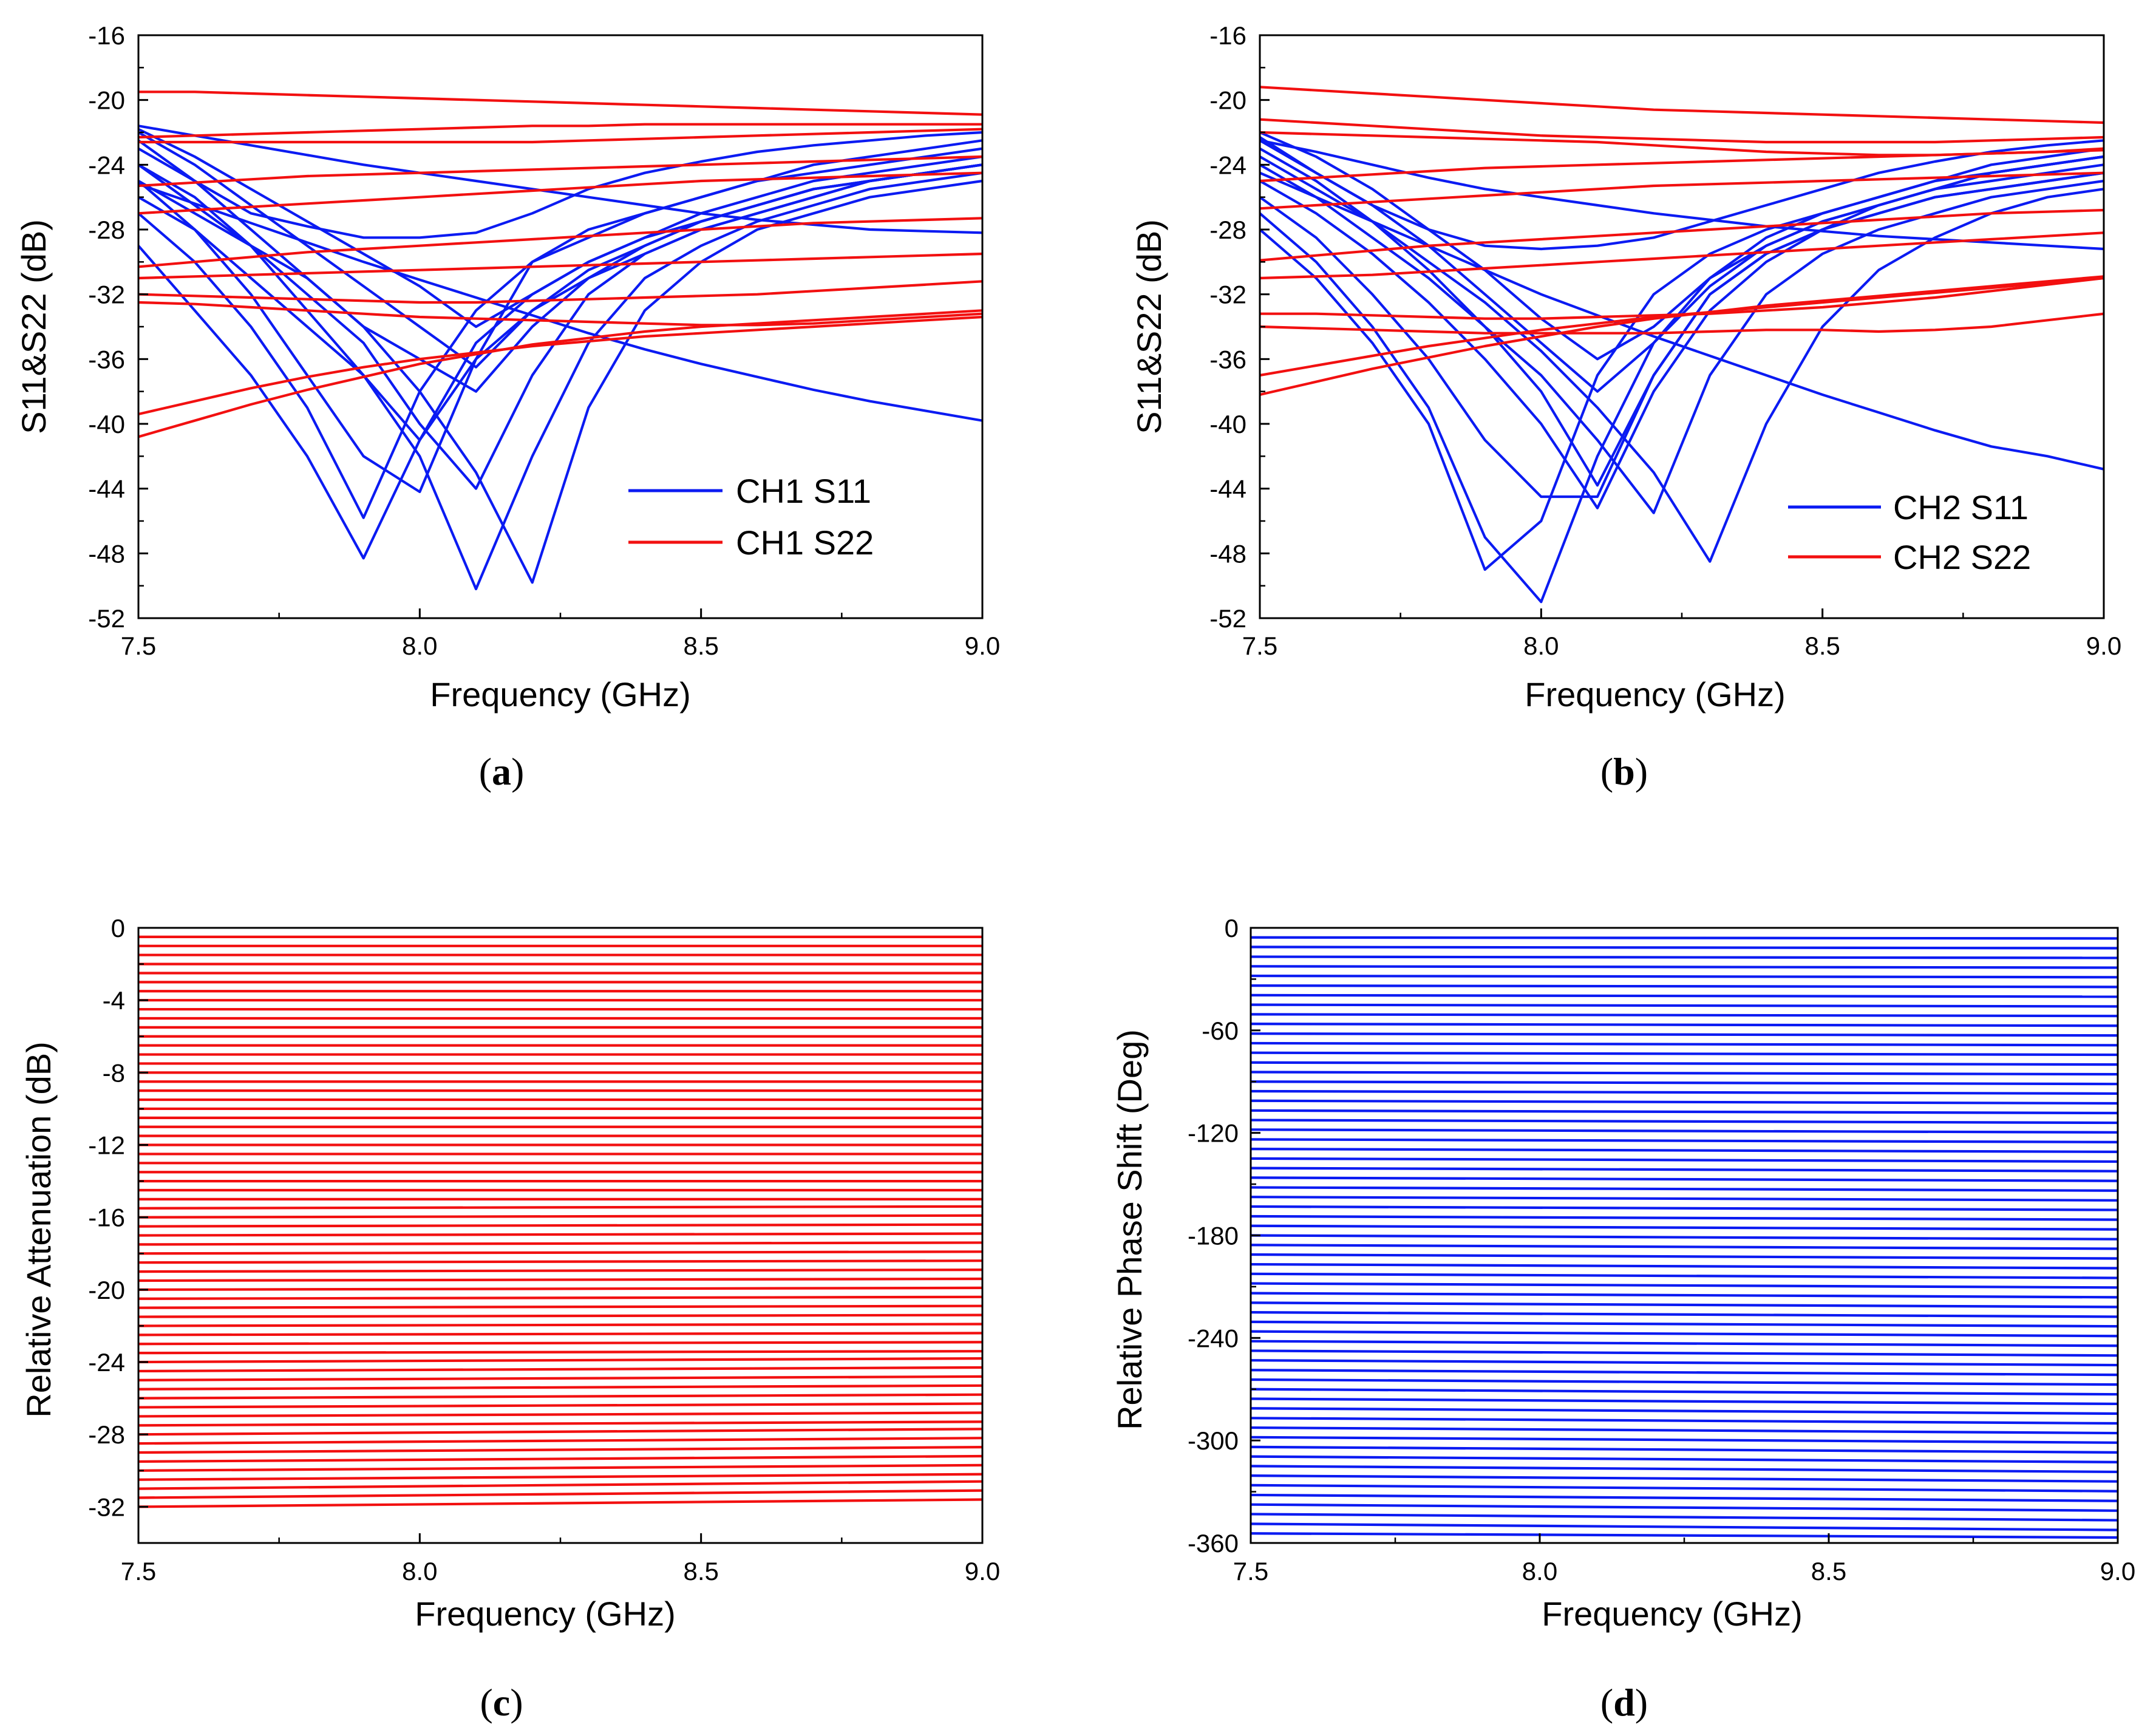 The height and width of the screenshot is (1730, 2156). Describe the element at coordinates (701, 646) in the screenshot. I see `panel-a-x-tick-label-2: 8.5` at that location.